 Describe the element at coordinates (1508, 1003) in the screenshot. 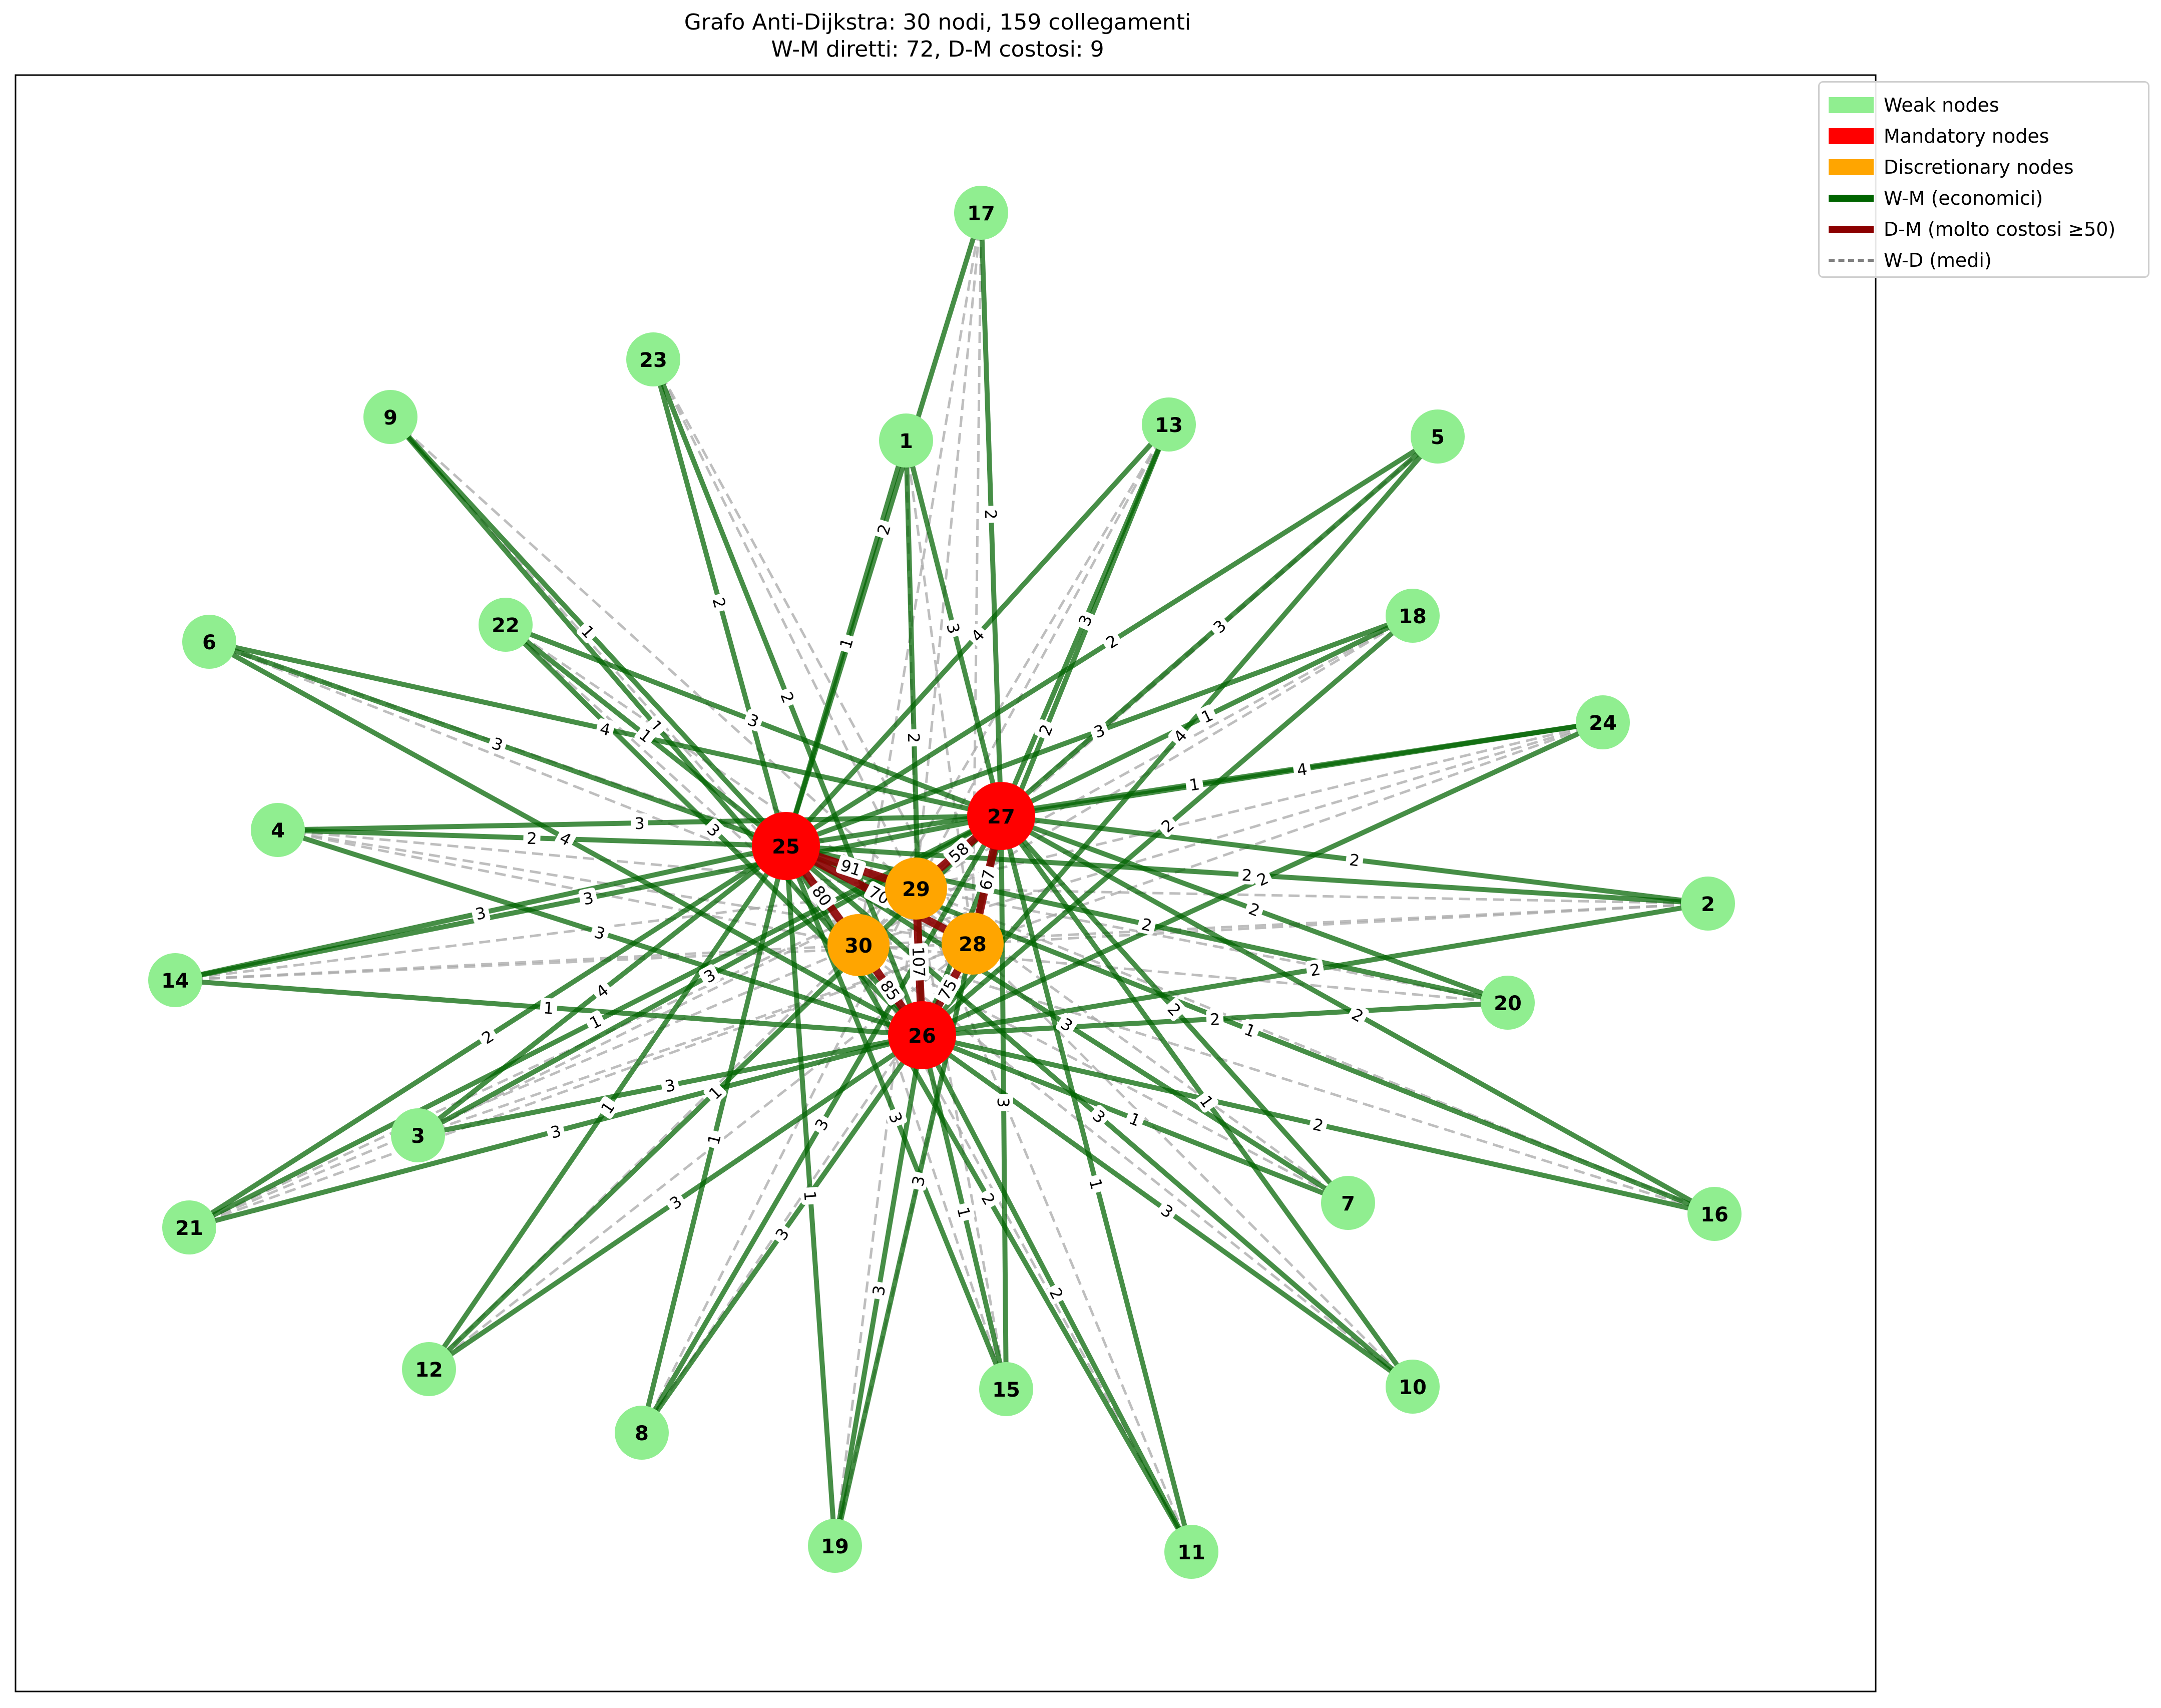

I see `node-20: 20` at that location.